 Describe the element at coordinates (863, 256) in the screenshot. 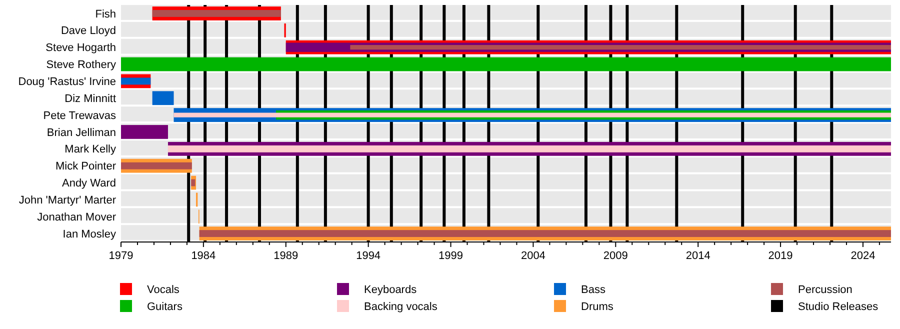

I see `x-tick-label: 2024` at that location.